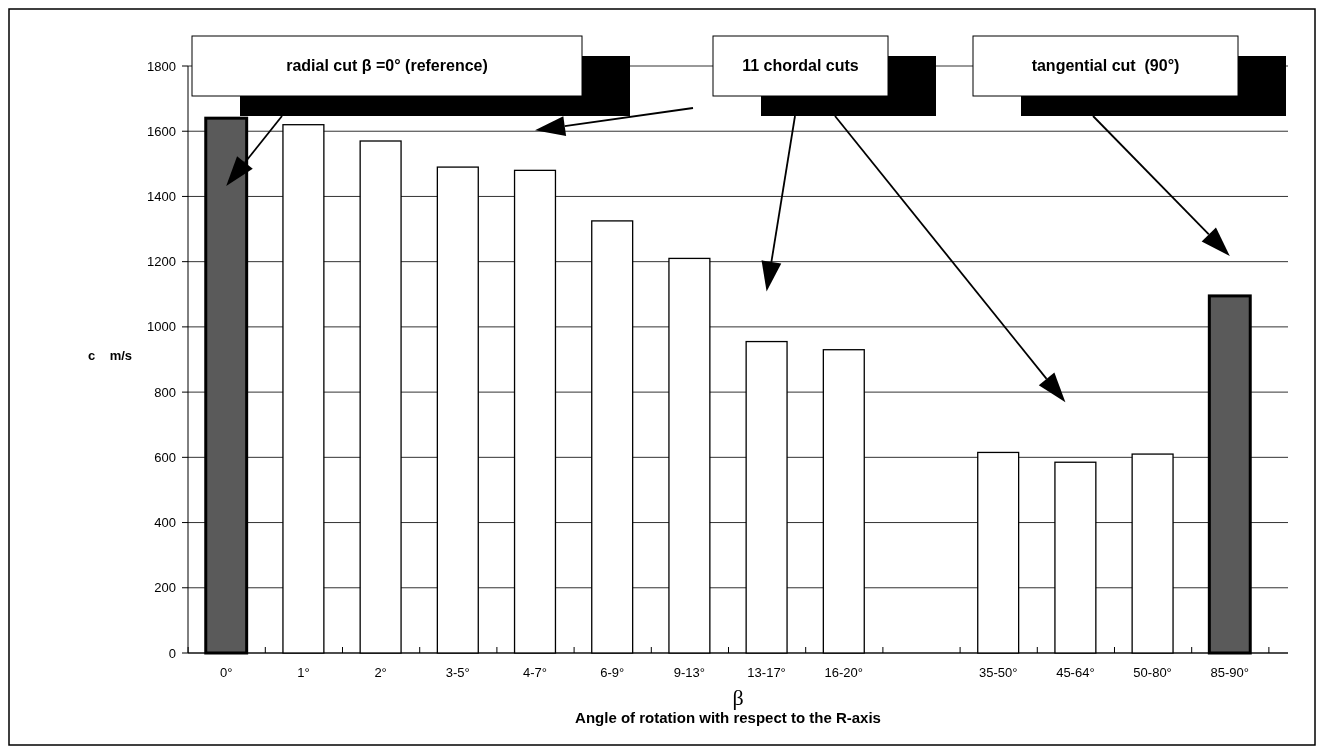  What do you see at coordinates (226, 672) in the screenshot?
I see `x-tick-label: 0°` at bounding box center [226, 672].